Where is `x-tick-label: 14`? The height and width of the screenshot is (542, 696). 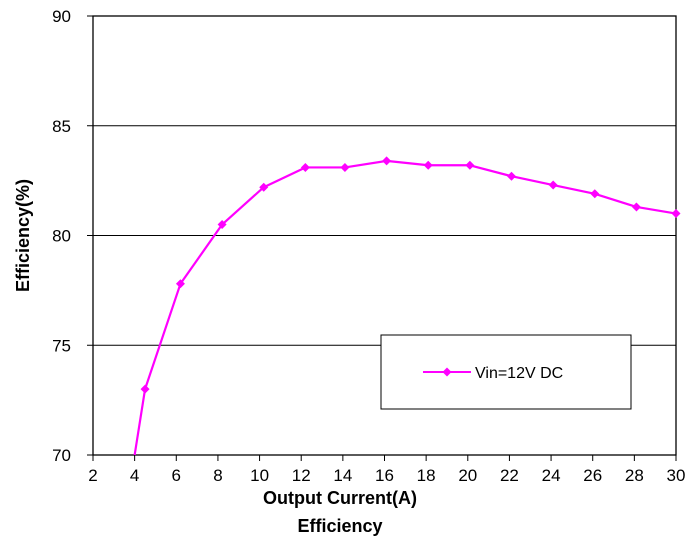 x-tick-label: 14 is located at coordinates (342, 475).